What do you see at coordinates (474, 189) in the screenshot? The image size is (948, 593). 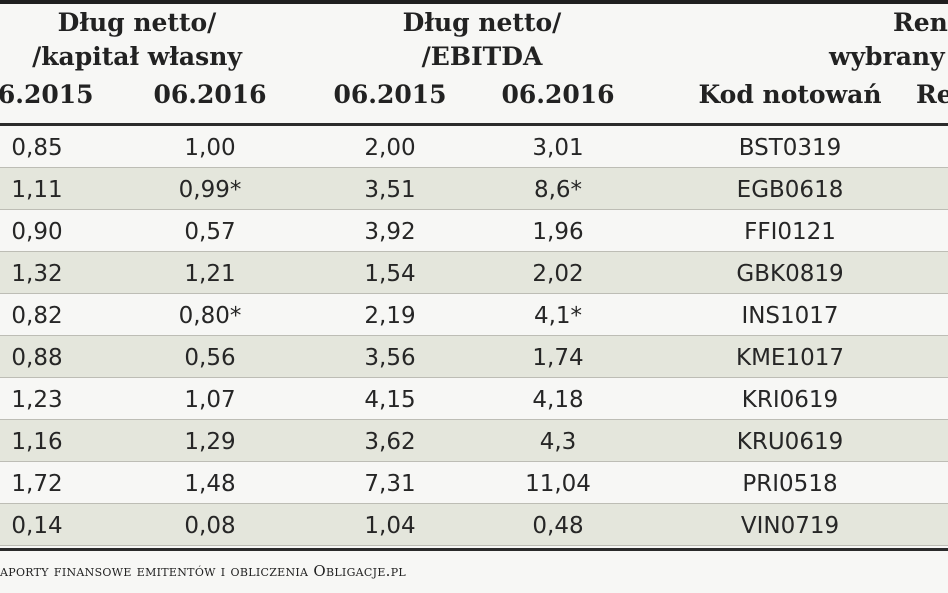 I see `table-row: 1,11 0,99* 3,51 8,6* EGB0618` at bounding box center [474, 189].